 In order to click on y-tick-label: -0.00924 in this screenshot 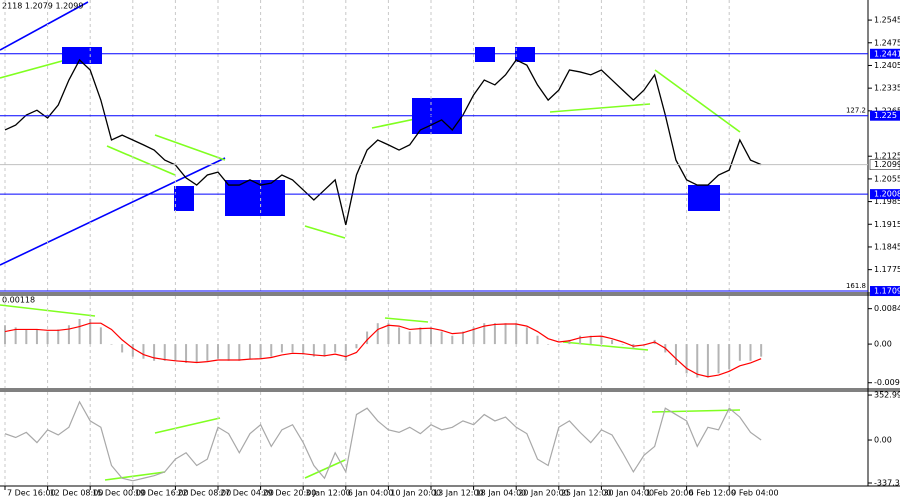, I will do `click(887, 382)`.